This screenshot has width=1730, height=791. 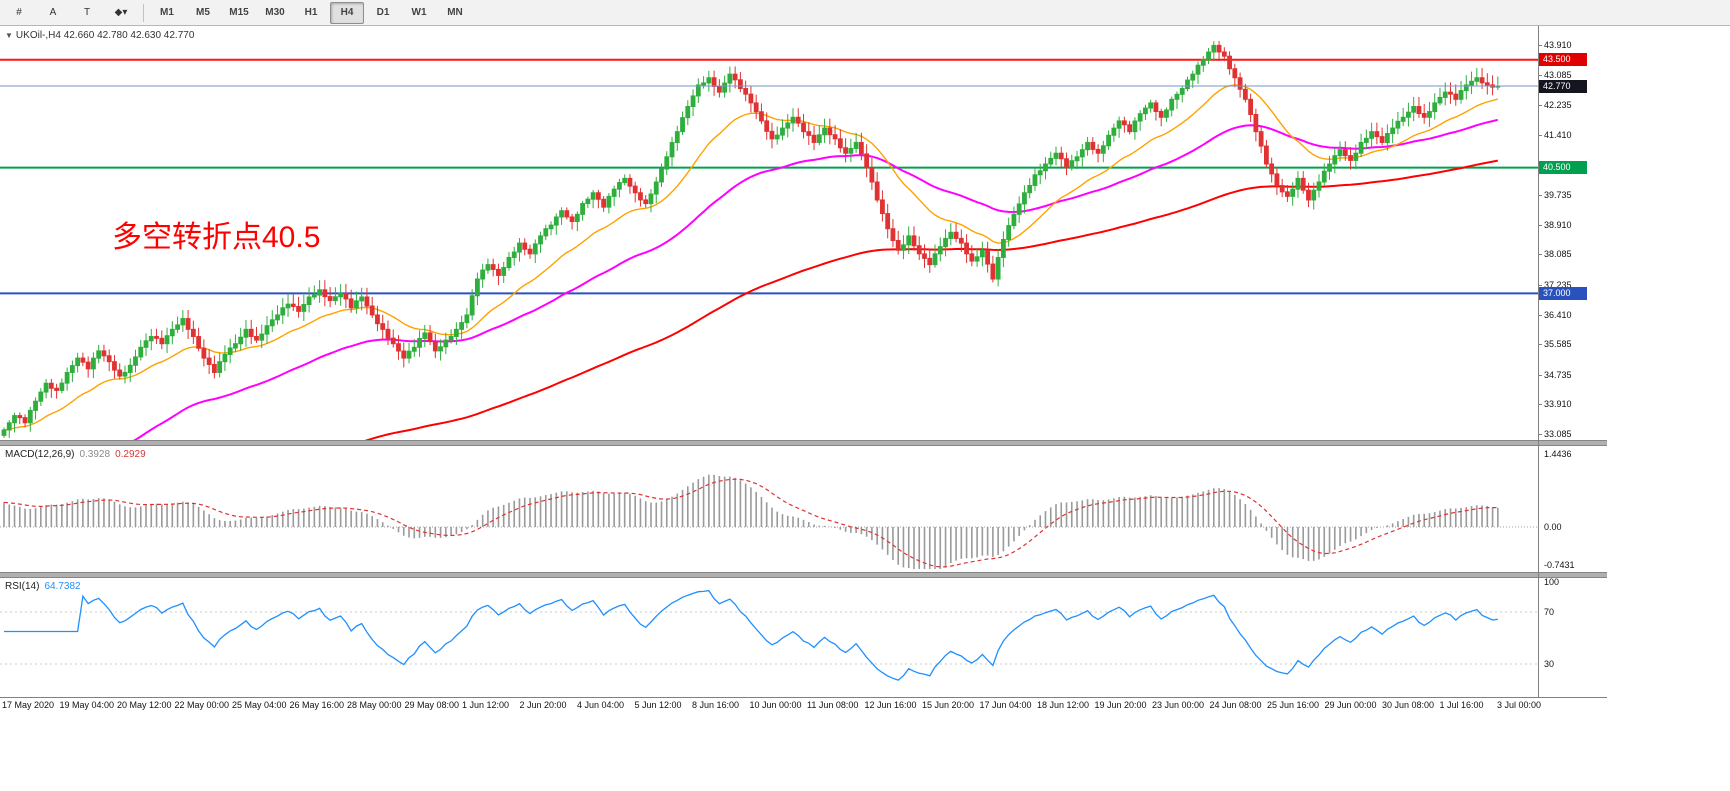 I want to click on macd-histogram, so click(x=751, y=521).